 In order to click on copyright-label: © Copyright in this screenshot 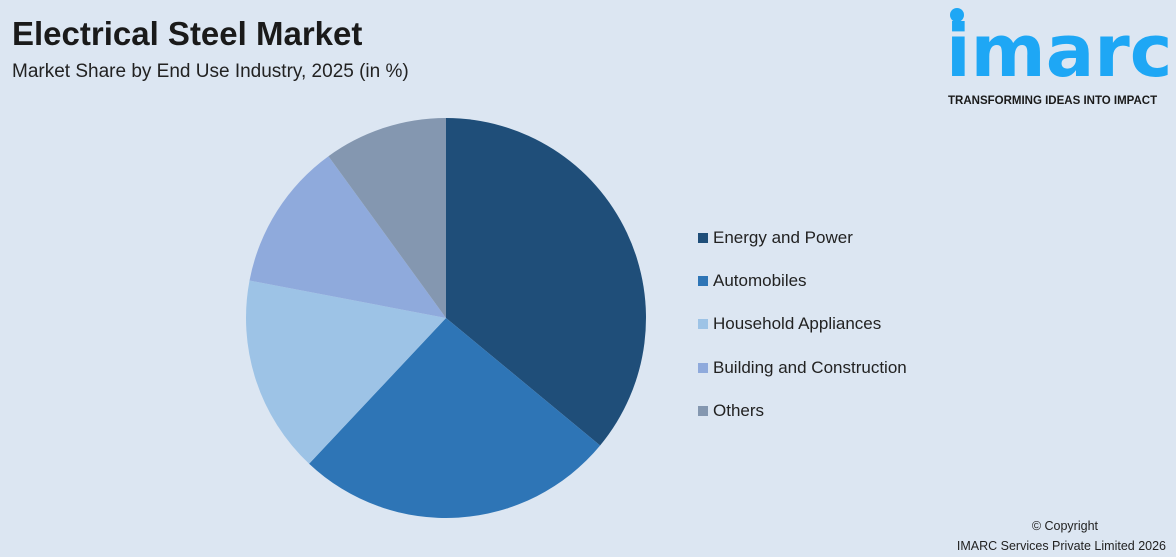, I will do `click(1064, 526)`.